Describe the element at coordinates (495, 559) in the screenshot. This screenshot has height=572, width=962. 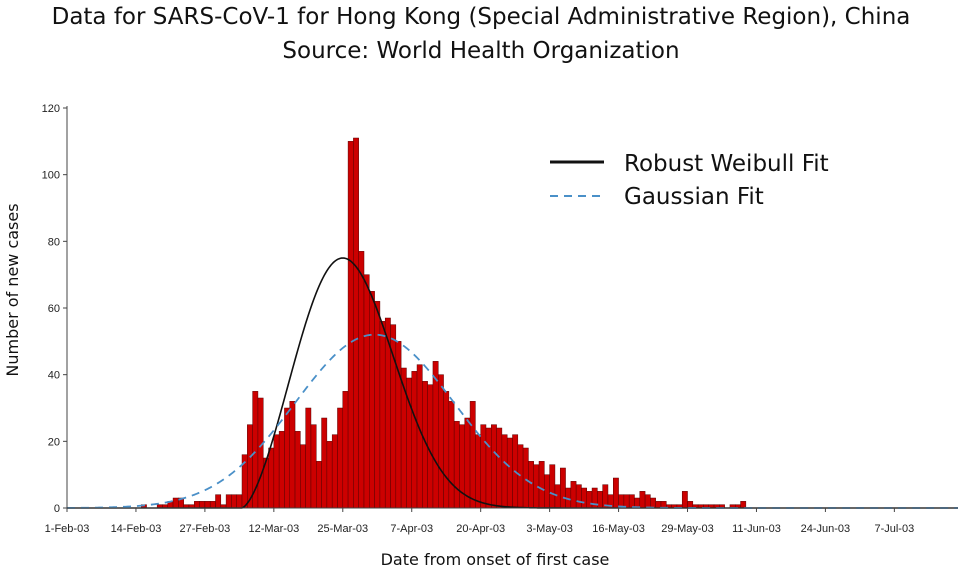
I see `x-axis-label: Date from onset of first case` at that location.